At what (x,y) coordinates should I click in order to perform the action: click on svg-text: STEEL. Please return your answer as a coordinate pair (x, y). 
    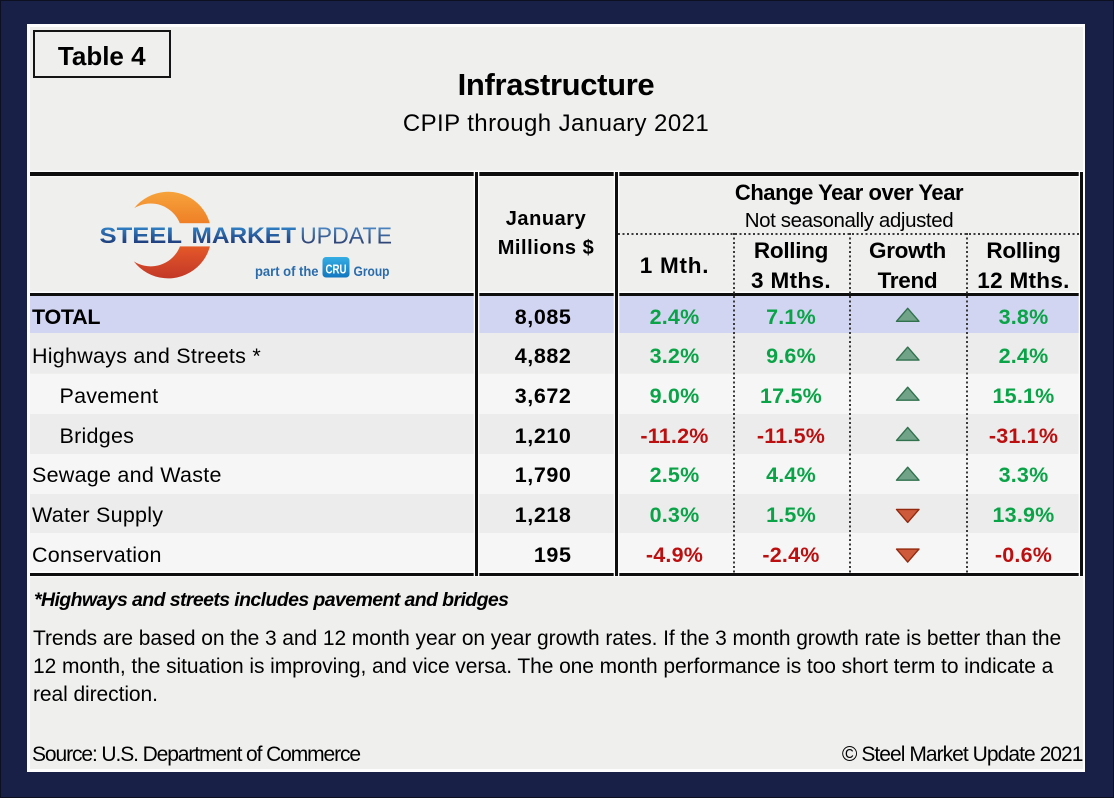
    Looking at the image, I should click on (141, 235).